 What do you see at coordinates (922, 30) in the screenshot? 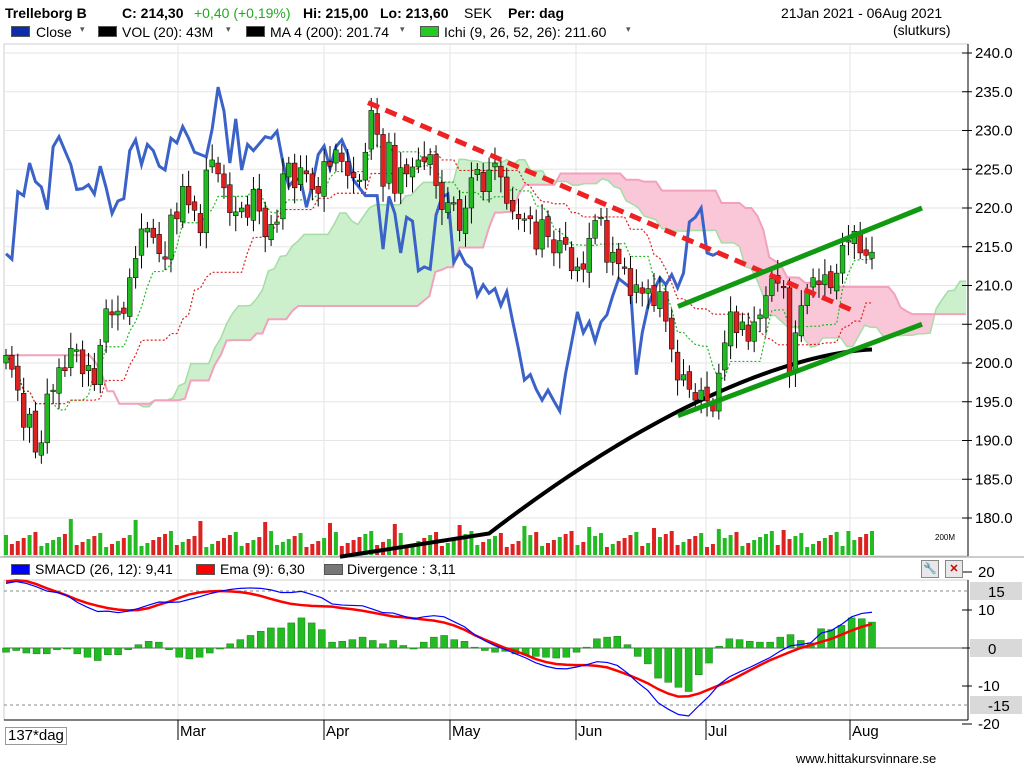
I see `price-type: (slutkurs)` at bounding box center [922, 30].